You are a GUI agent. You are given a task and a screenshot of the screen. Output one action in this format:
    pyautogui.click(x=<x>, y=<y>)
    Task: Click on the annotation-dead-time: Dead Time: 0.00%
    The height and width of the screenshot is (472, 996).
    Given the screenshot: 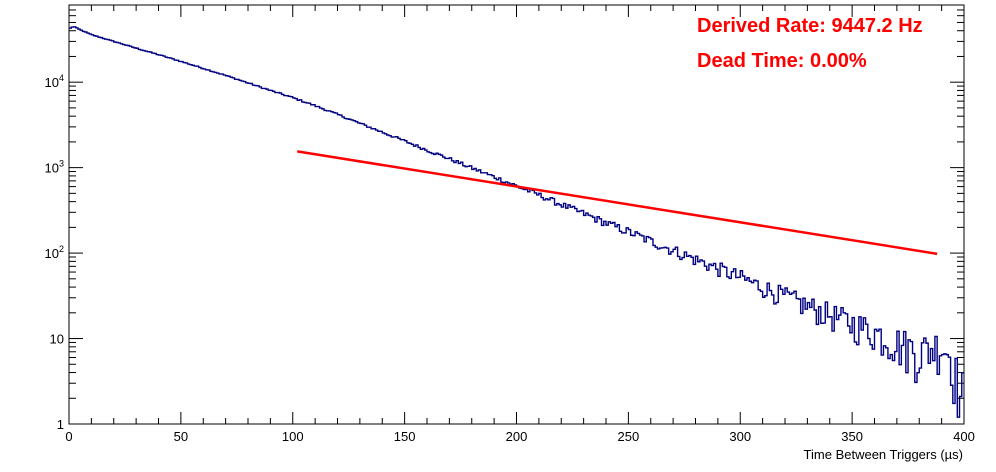 What is the action you would take?
    pyautogui.click(x=782, y=61)
    